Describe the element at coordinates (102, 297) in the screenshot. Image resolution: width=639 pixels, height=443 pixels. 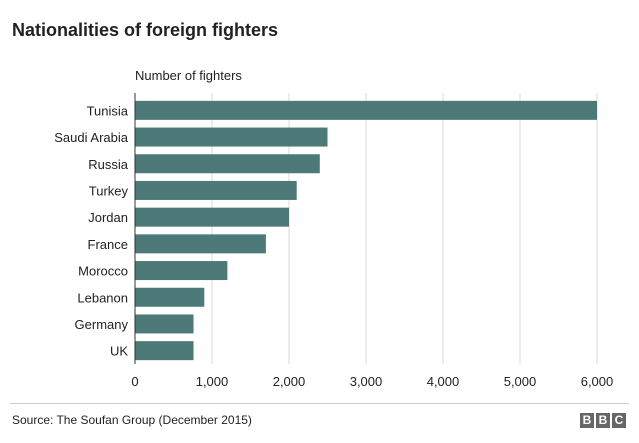
I see `category-label: Lebanon` at that location.